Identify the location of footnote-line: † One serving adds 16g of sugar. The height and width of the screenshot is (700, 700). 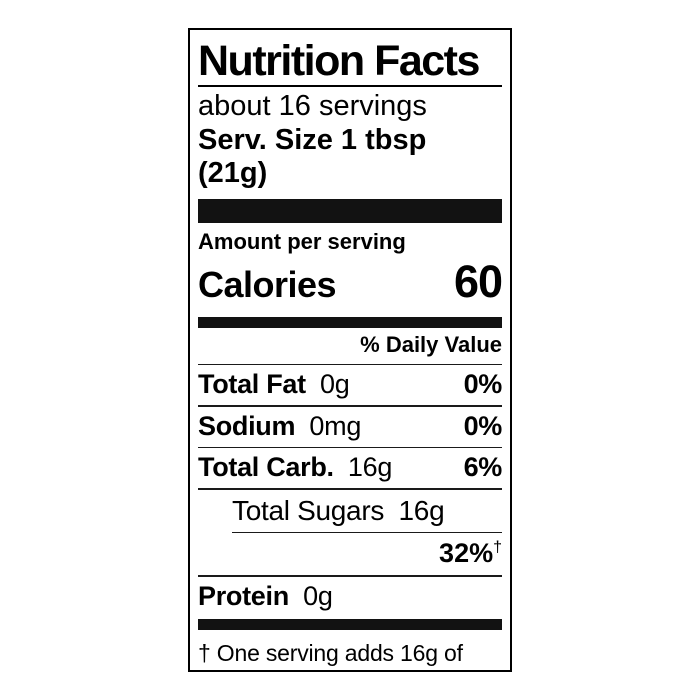
(330, 652).